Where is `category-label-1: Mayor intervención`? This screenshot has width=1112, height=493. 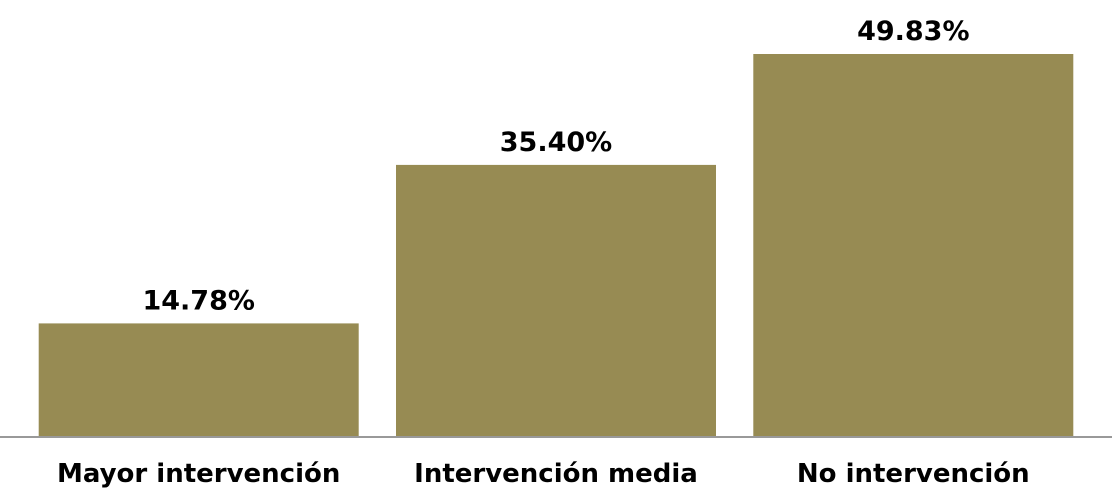 category-label-1: Mayor intervención is located at coordinates (198, 474).